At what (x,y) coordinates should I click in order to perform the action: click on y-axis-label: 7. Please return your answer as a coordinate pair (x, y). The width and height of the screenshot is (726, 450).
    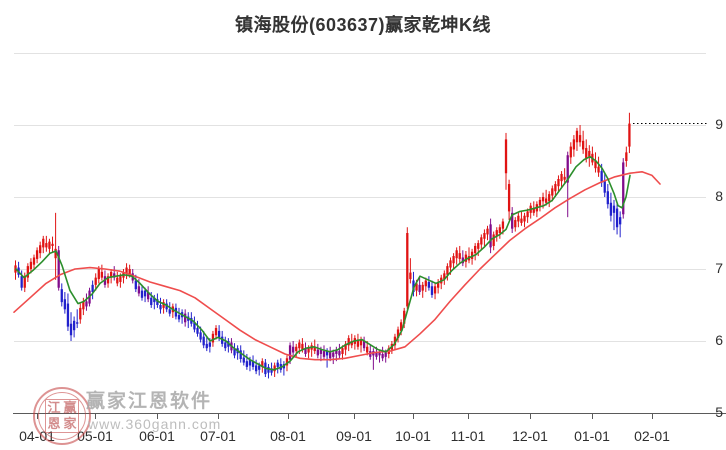
    Looking at the image, I should click on (719, 268).